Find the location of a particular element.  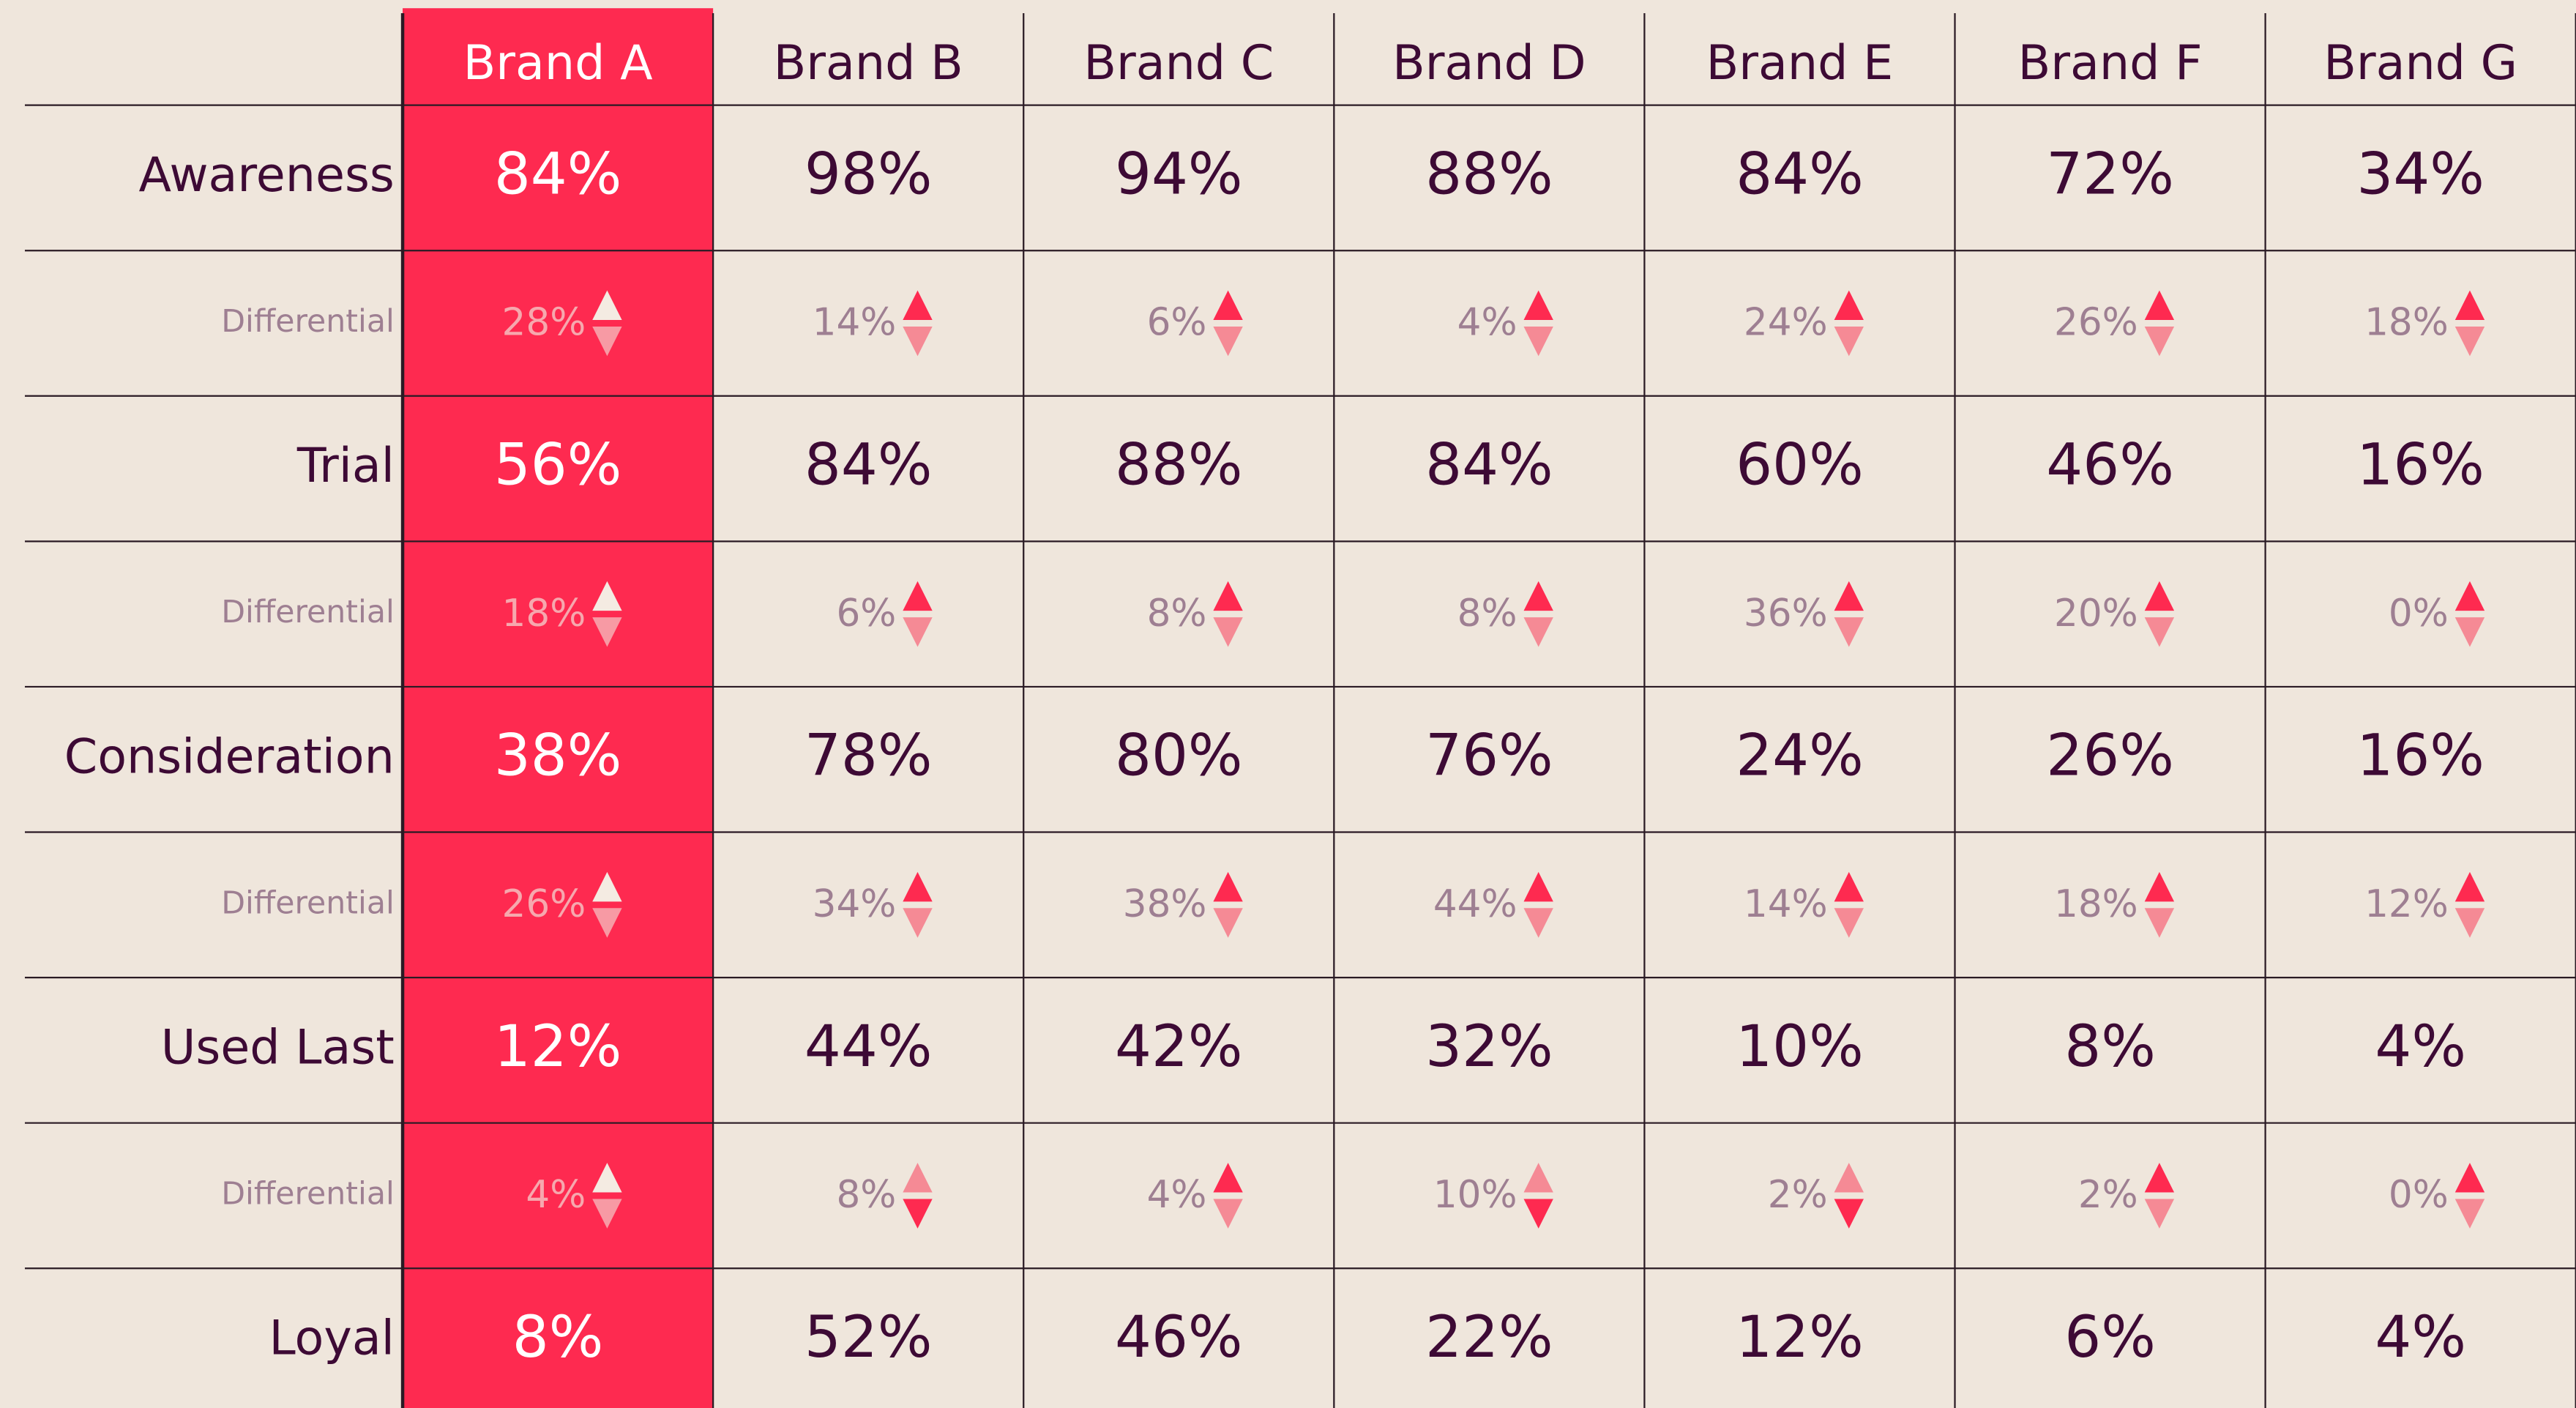

row-label: Trial is located at coordinates (345, 466).